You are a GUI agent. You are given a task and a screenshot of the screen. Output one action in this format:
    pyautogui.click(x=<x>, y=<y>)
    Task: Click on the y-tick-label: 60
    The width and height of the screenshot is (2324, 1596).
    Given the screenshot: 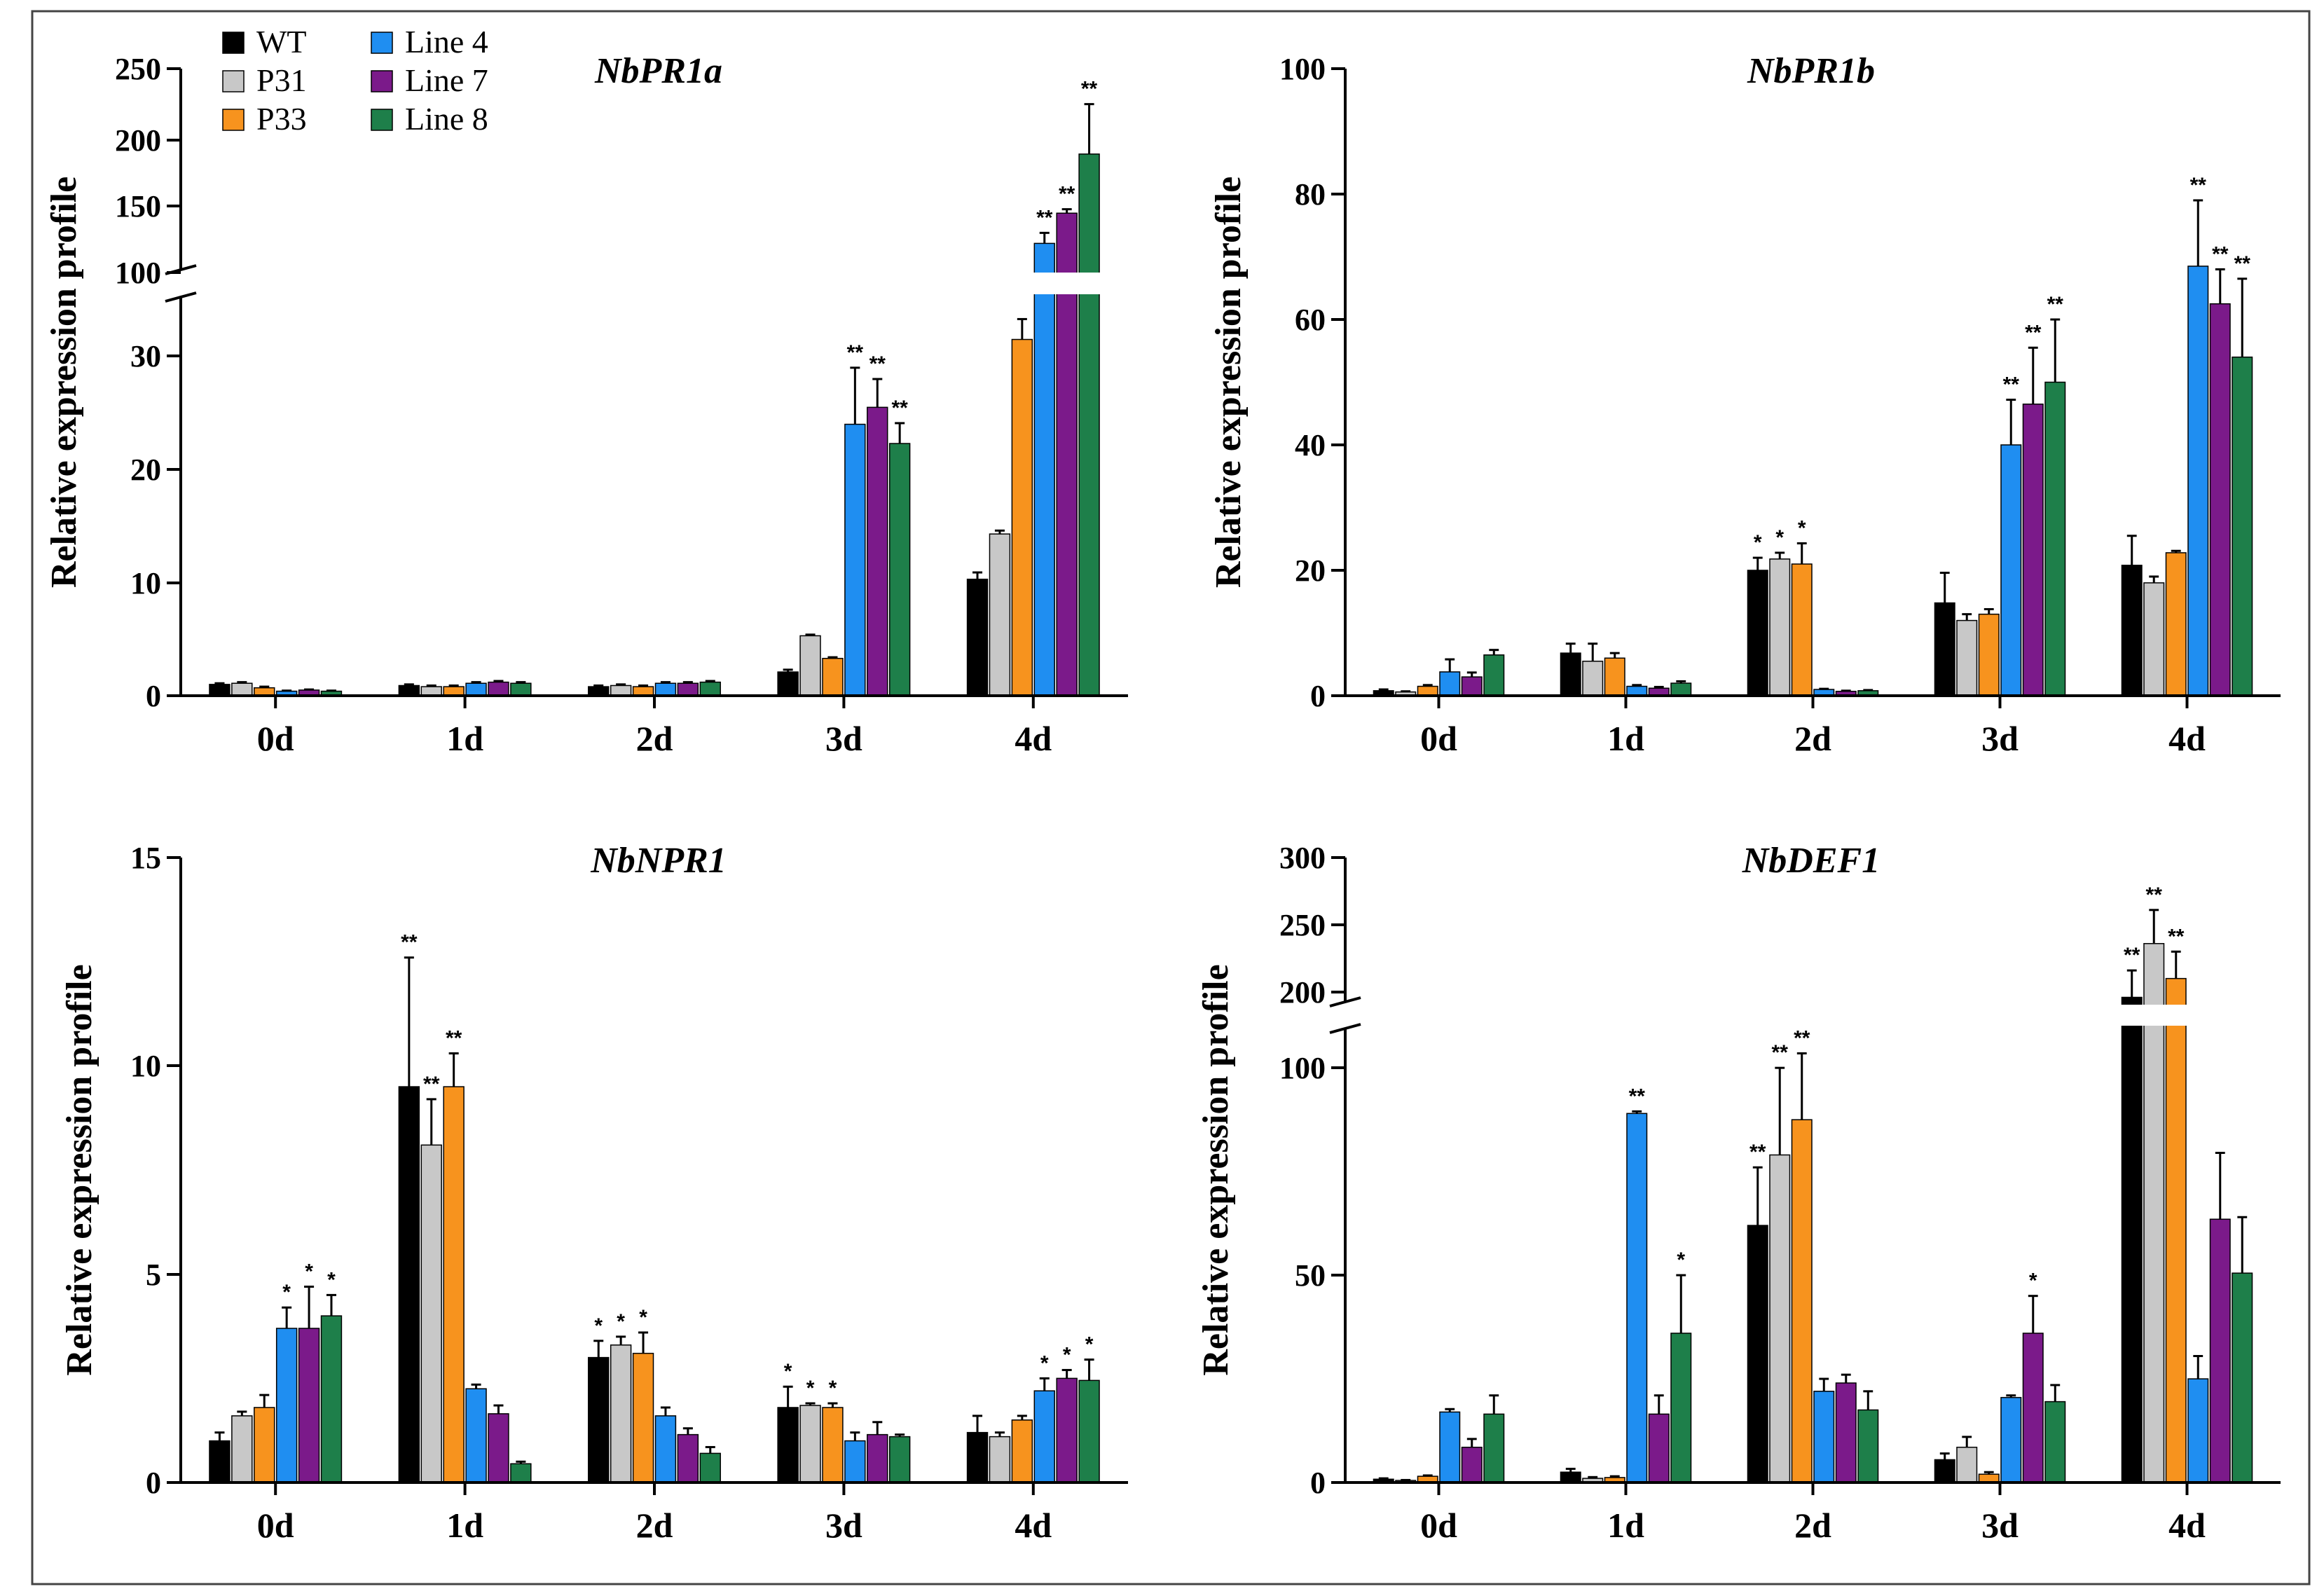 What is the action you would take?
    pyautogui.click(x=1310, y=320)
    